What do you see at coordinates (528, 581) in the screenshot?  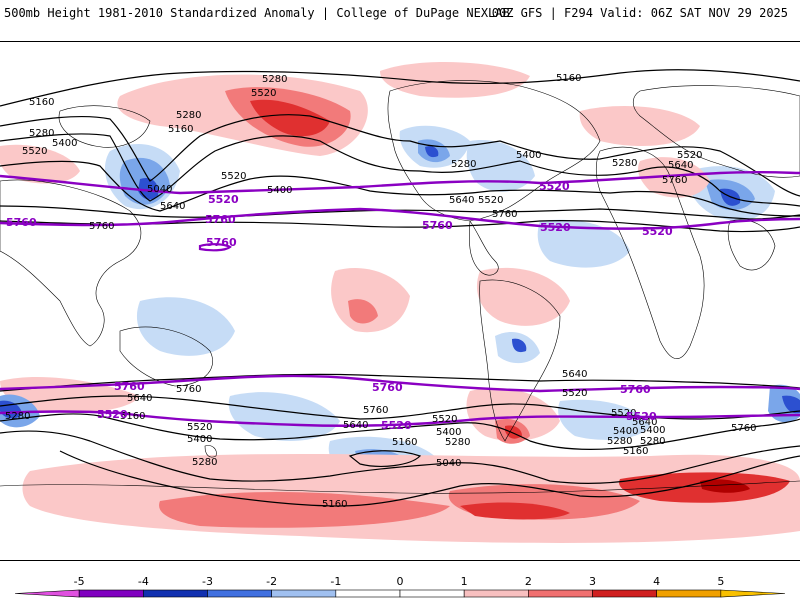 I see `legend-tick-label: 2` at bounding box center [528, 581].